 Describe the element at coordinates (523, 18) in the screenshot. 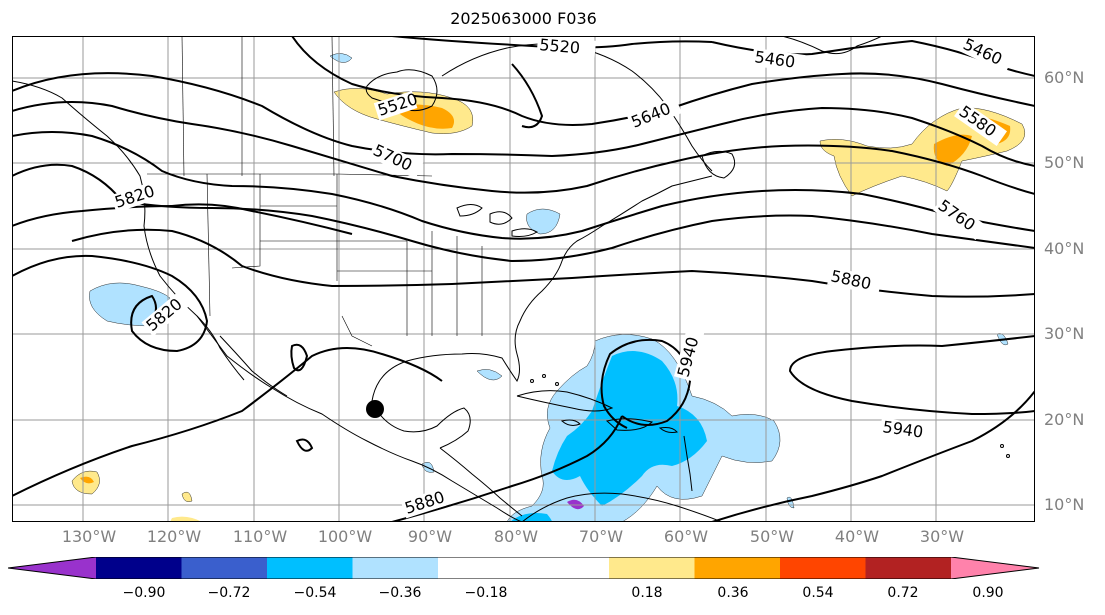

I see `map-title: 2025063000 F036` at that location.